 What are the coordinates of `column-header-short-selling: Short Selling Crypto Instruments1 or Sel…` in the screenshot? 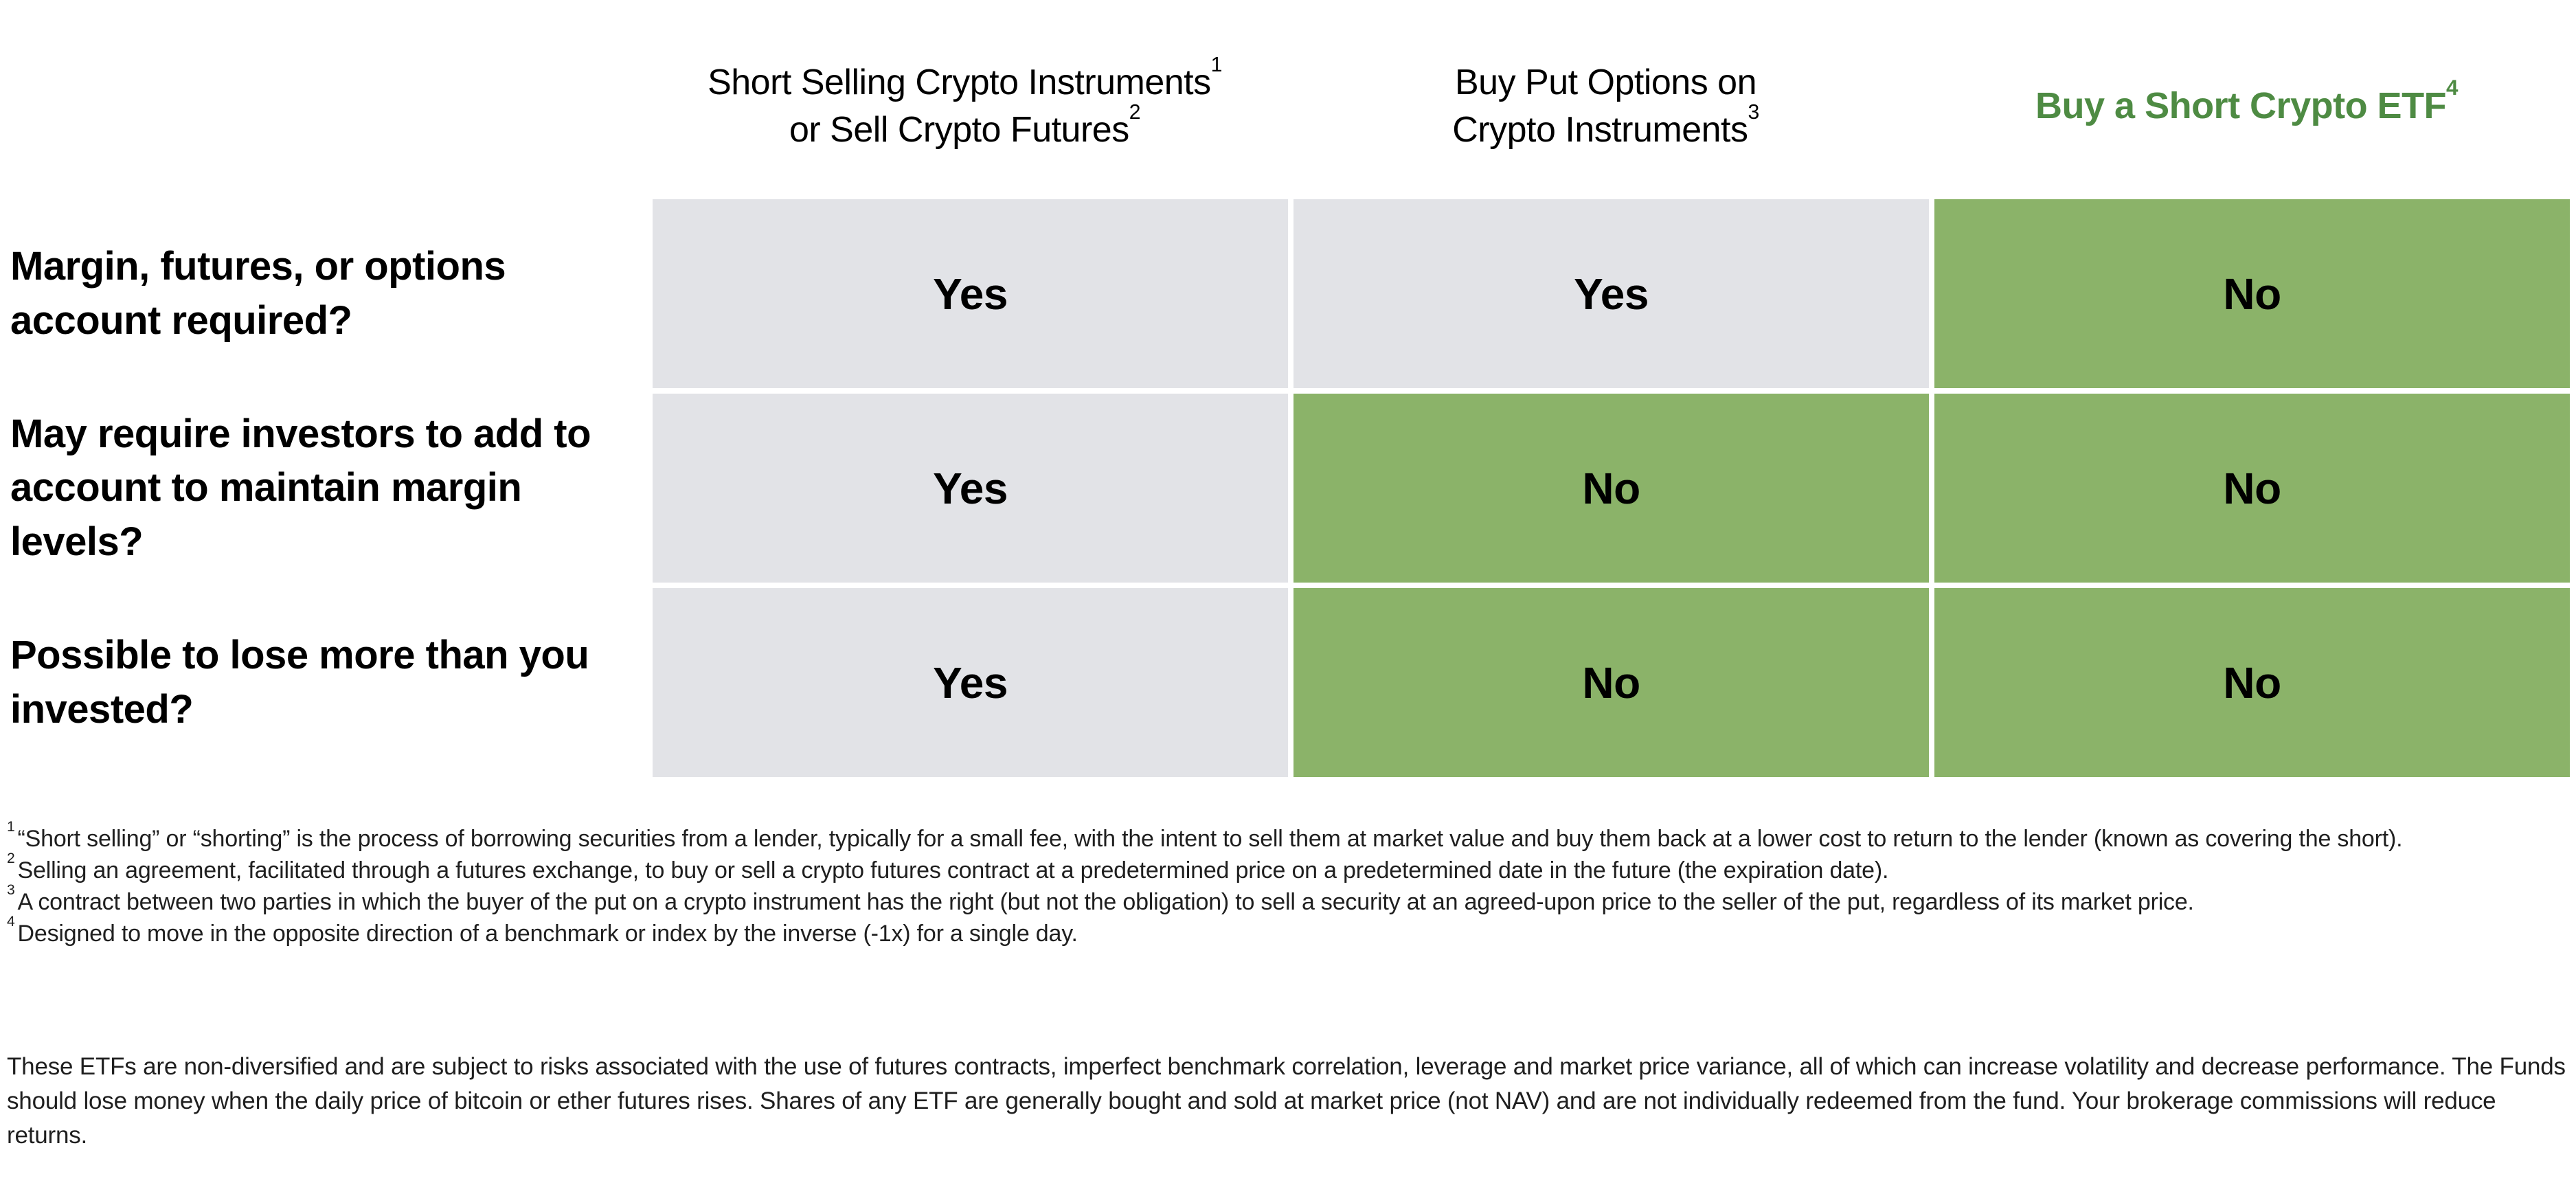 It's located at (965, 107).